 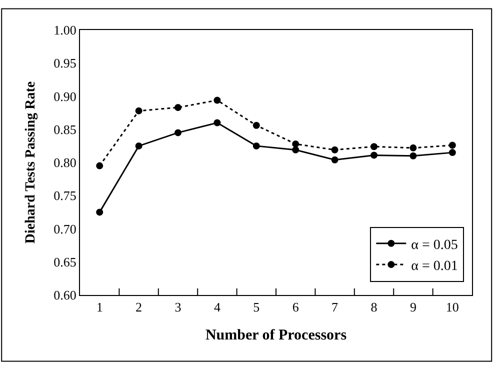 What do you see at coordinates (65, 162) in the screenshot?
I see `y-tick-label: 0.80` at bounding box center [65, 162].